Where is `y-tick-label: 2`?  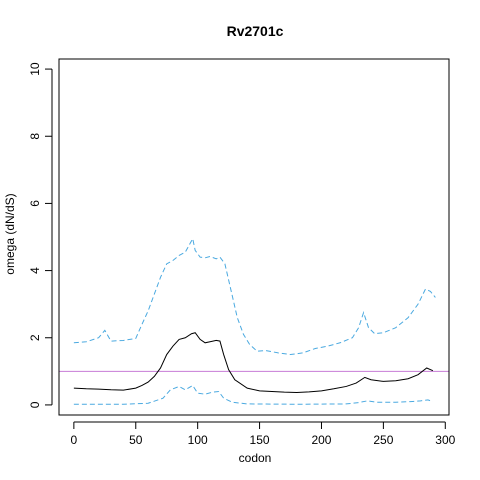 y-tick-label: 2 is located at coordinates (35, 337).